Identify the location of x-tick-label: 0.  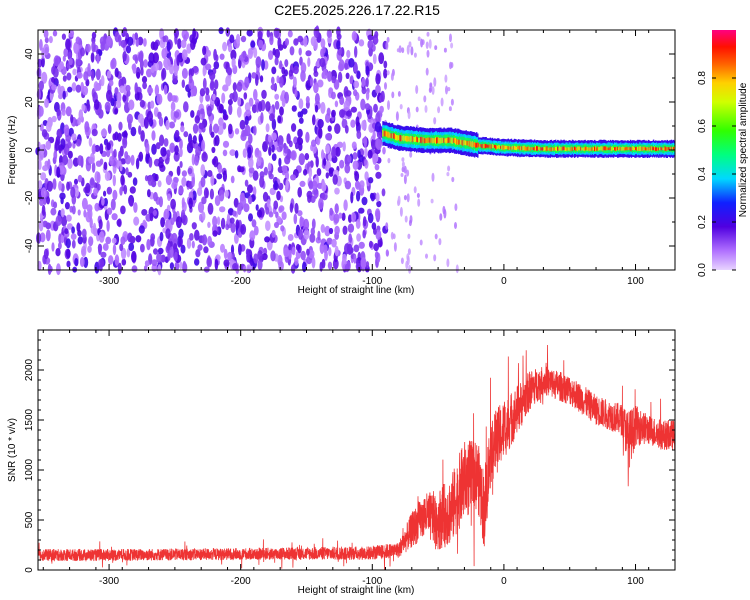
(504, 581).